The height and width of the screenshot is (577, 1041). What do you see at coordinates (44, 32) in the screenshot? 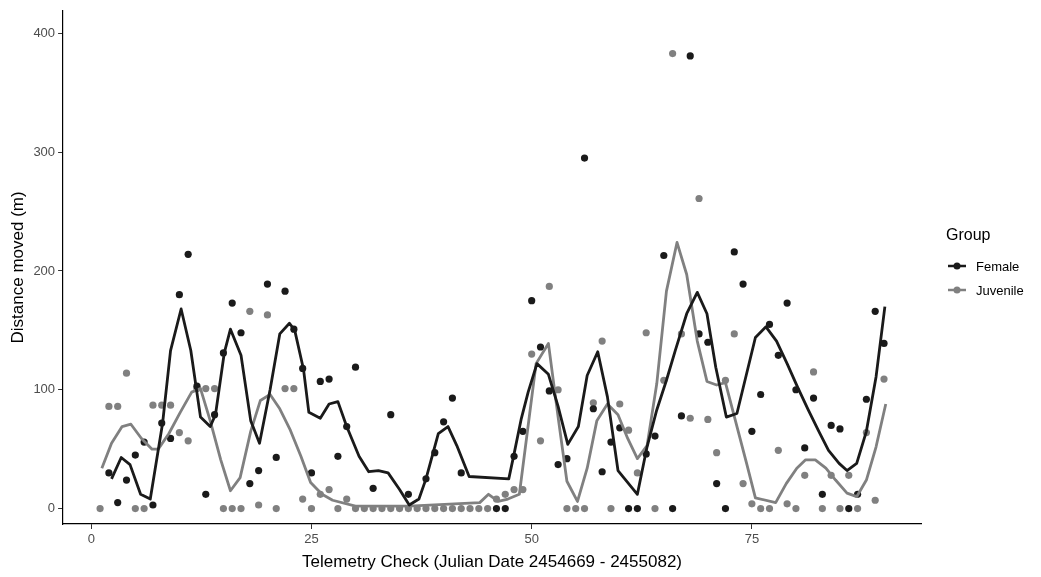
I see `y-tick-label: 400` at bounding box center [44, 32].